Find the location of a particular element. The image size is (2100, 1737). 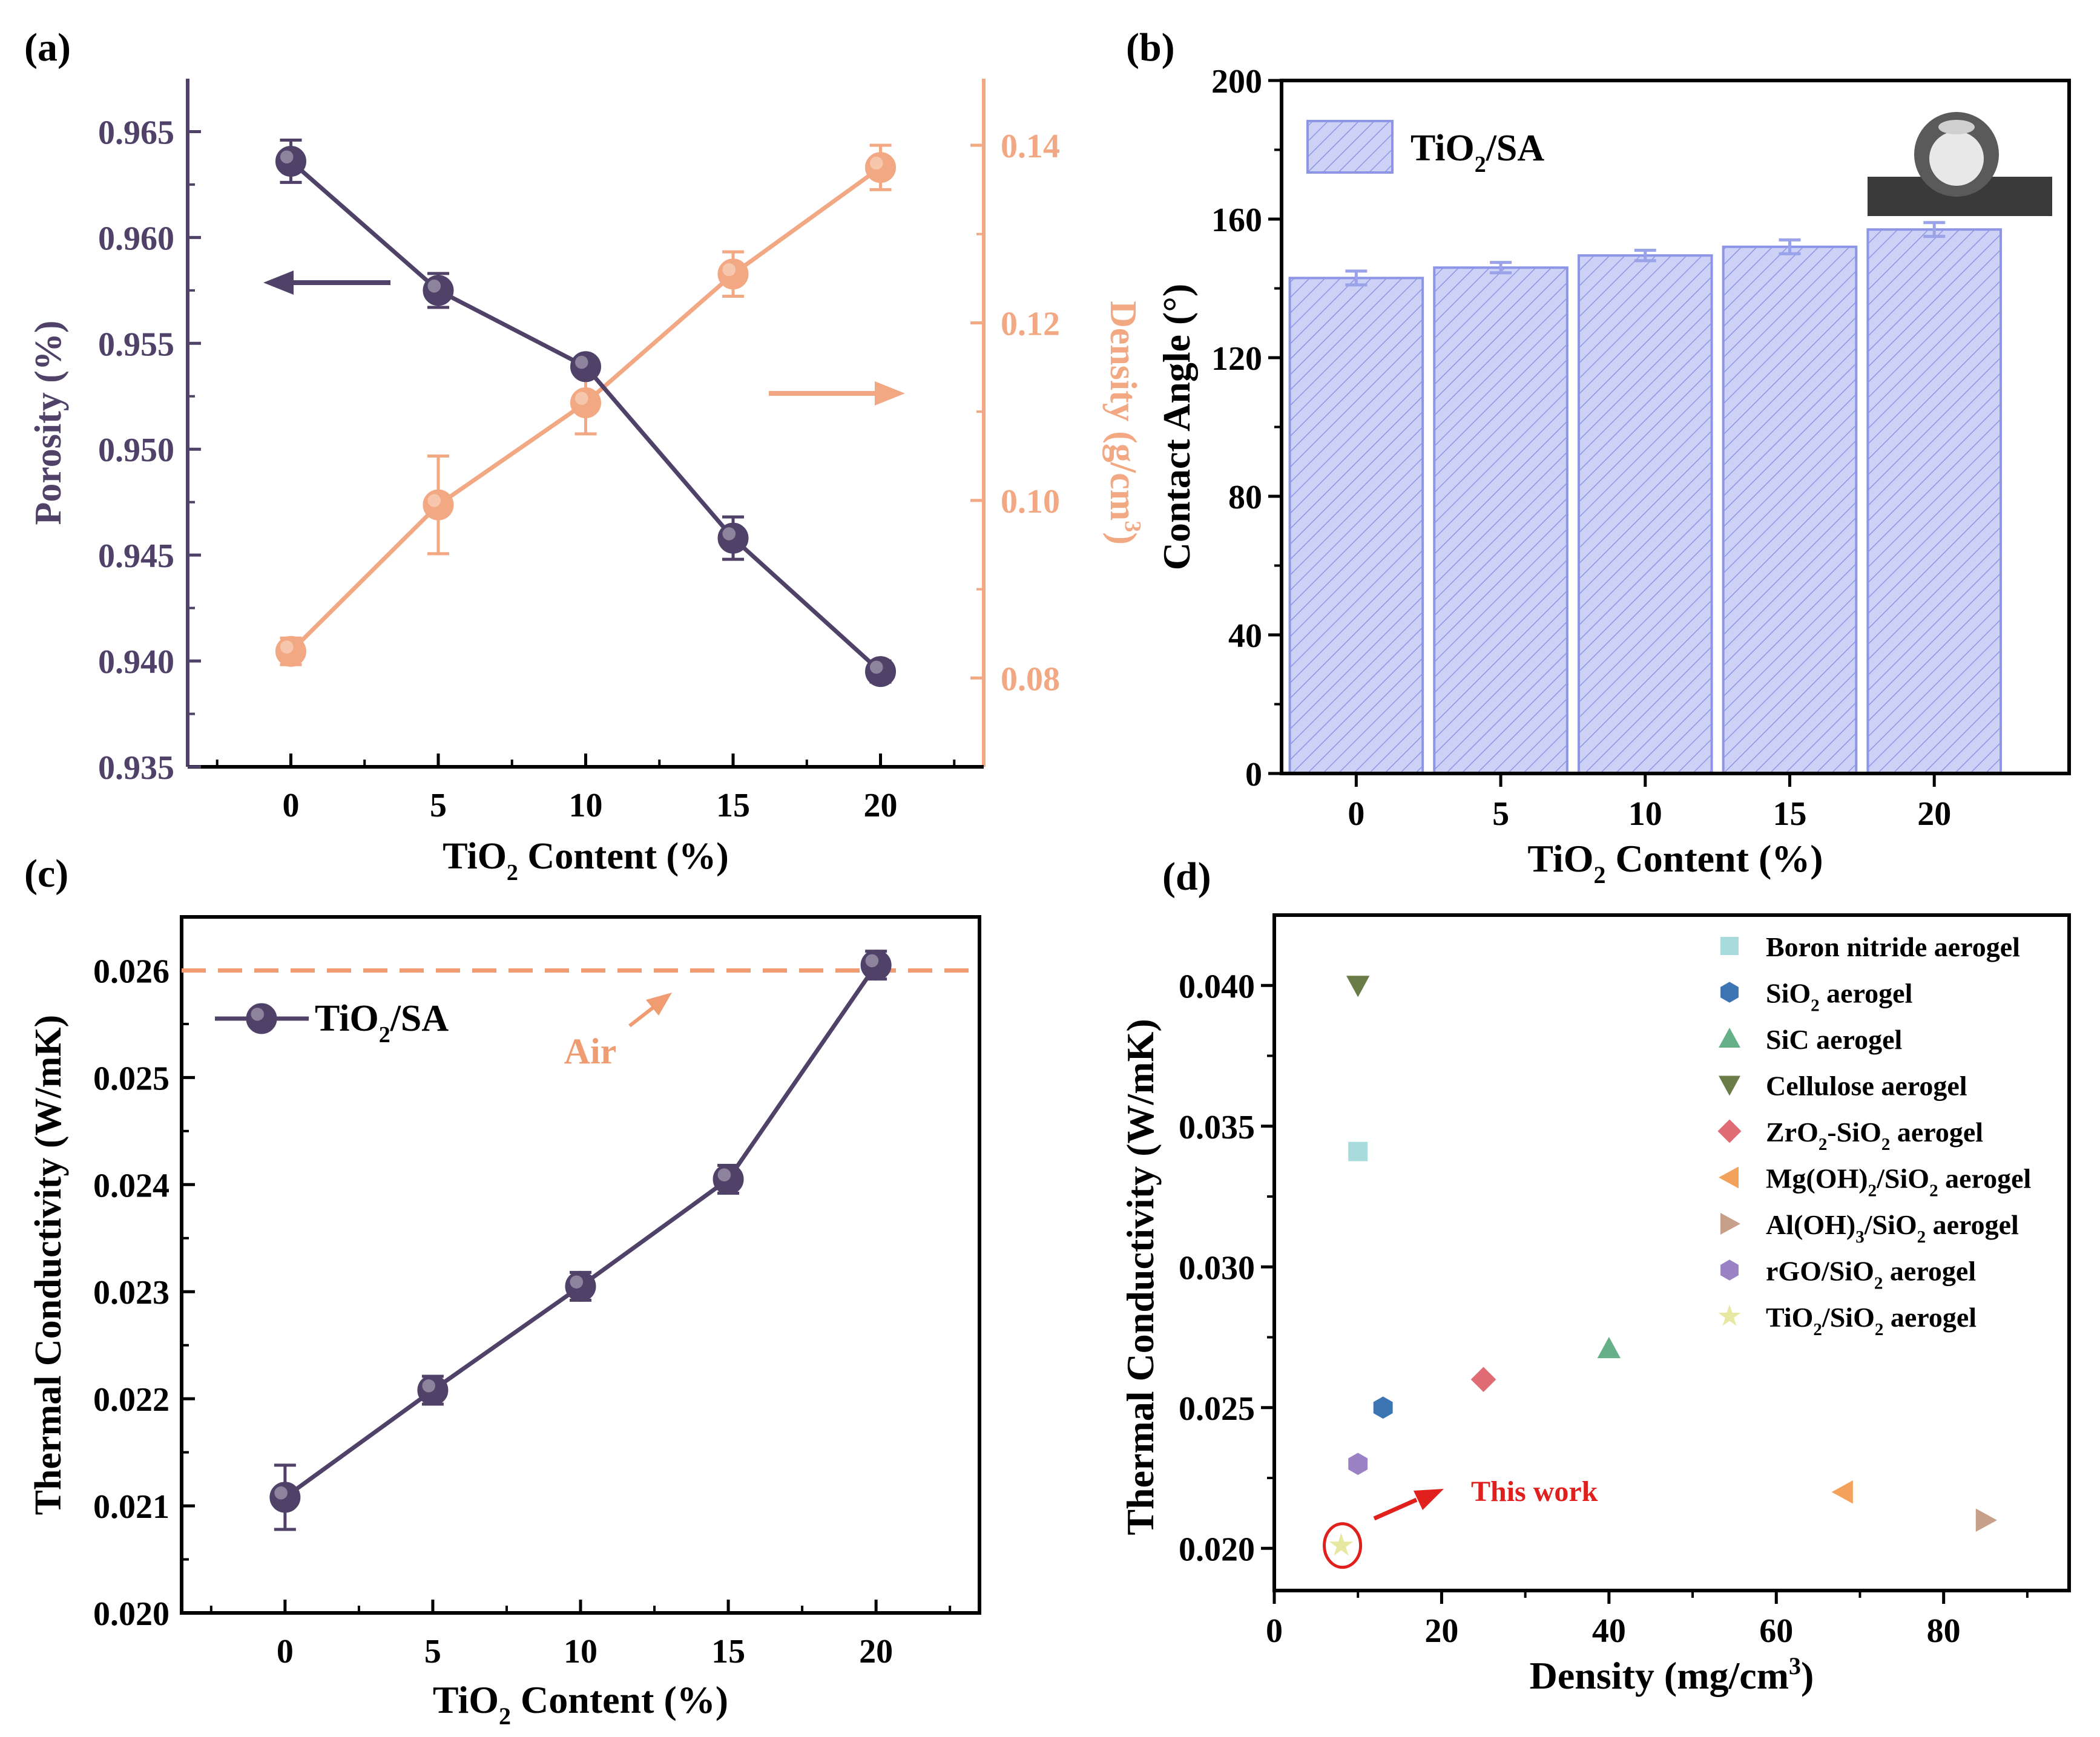

a-y2tick-label: 0.14 is located at coordinates (1030, 147).